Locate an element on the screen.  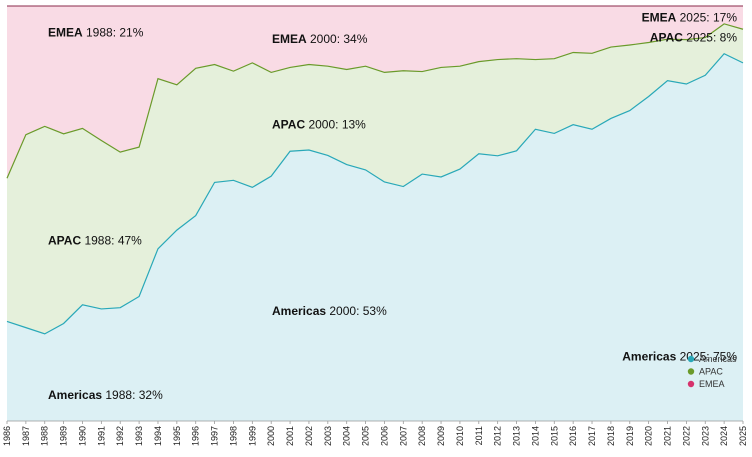
annotation-value: 2000: 34% is located at coordinates (337, 39).